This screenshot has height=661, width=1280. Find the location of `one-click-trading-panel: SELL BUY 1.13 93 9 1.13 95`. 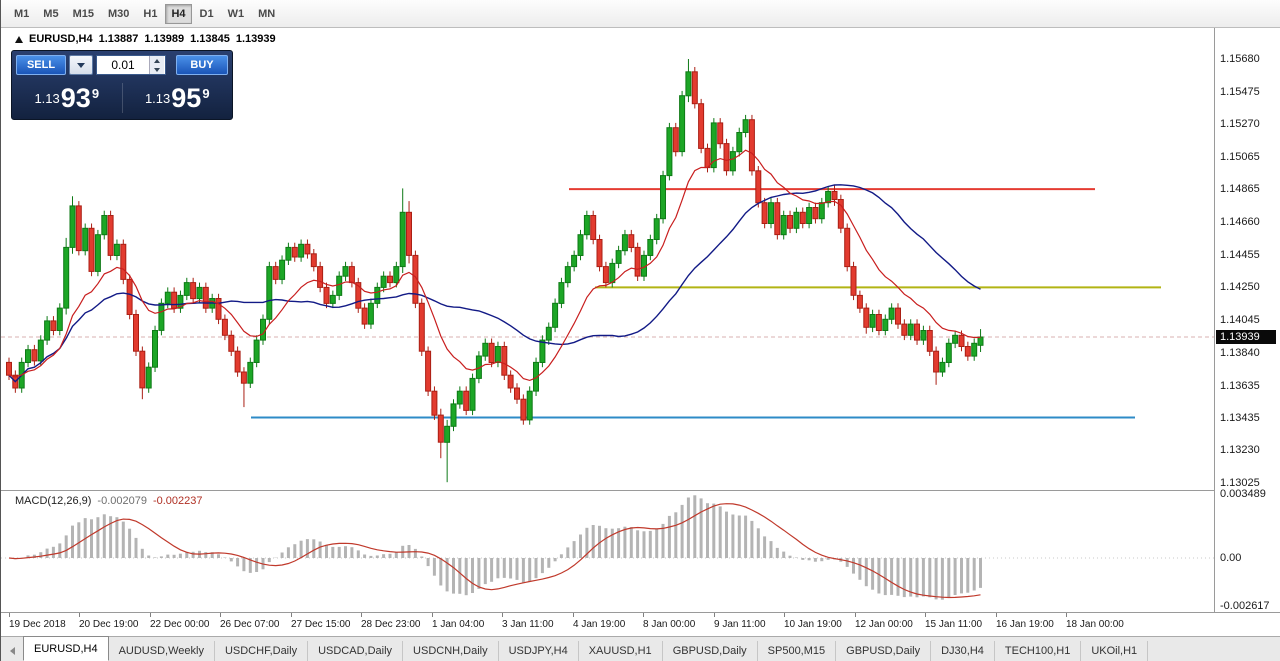

one-click-trading-panel: SELL BUY 1.13 93 9 1.13 95 is located at coordinates (122, 85).